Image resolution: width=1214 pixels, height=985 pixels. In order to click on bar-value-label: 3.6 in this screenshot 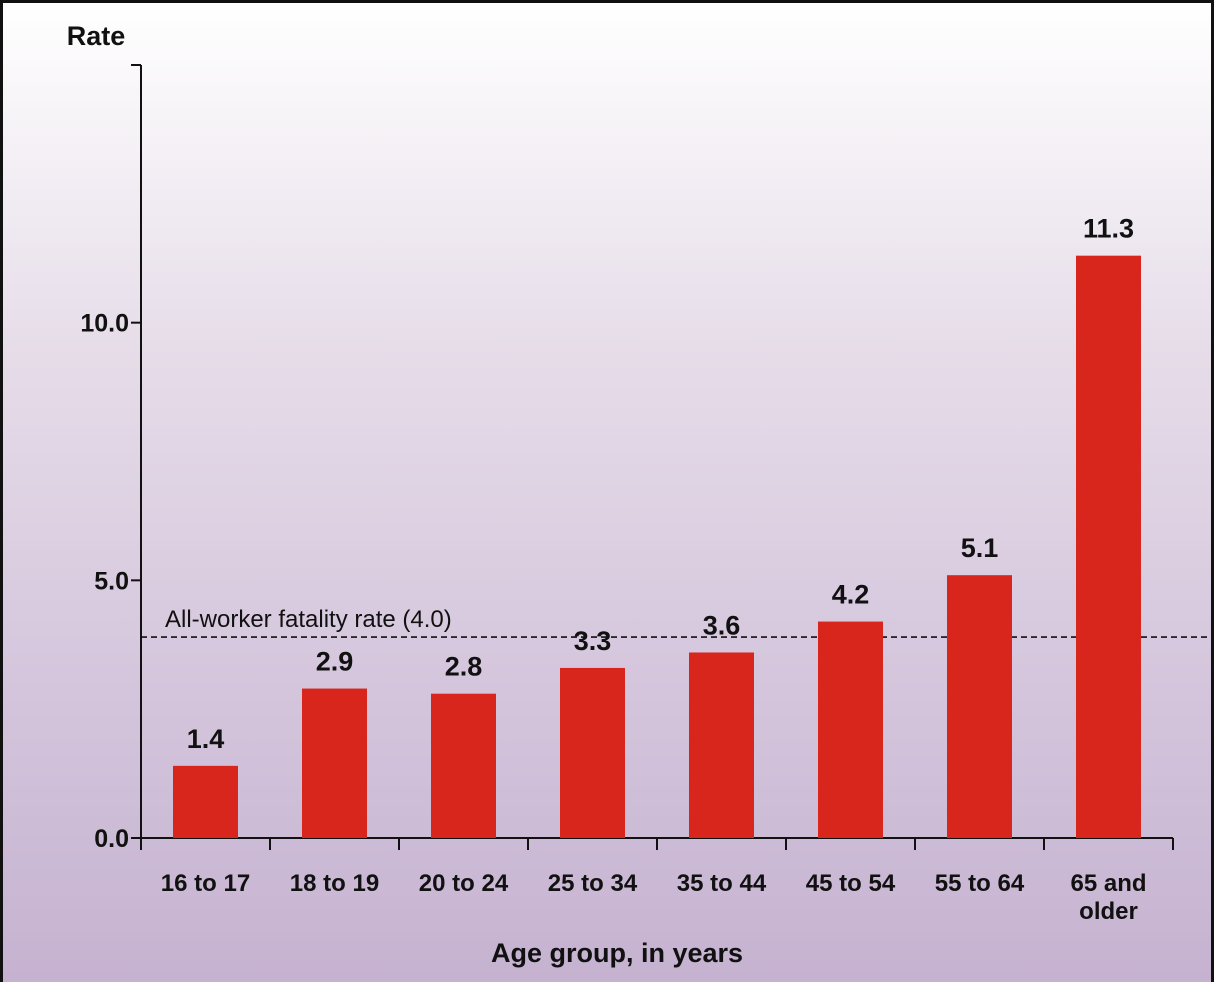, I will do `click(722, 625)`.